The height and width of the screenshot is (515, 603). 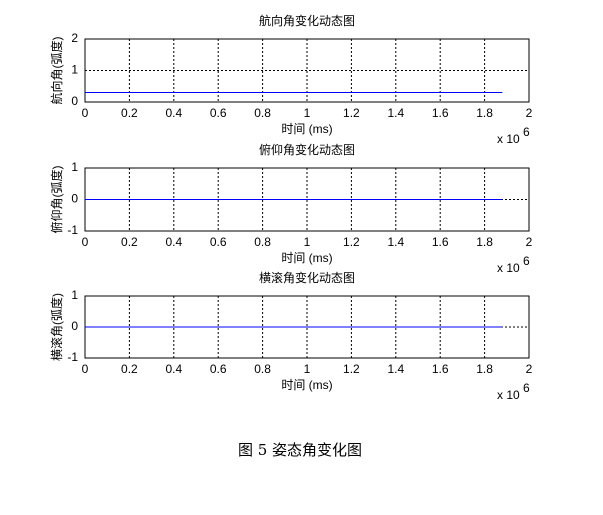 I want to click on y-axis-label: 航向角(弧度), so click(x=56, y=71).